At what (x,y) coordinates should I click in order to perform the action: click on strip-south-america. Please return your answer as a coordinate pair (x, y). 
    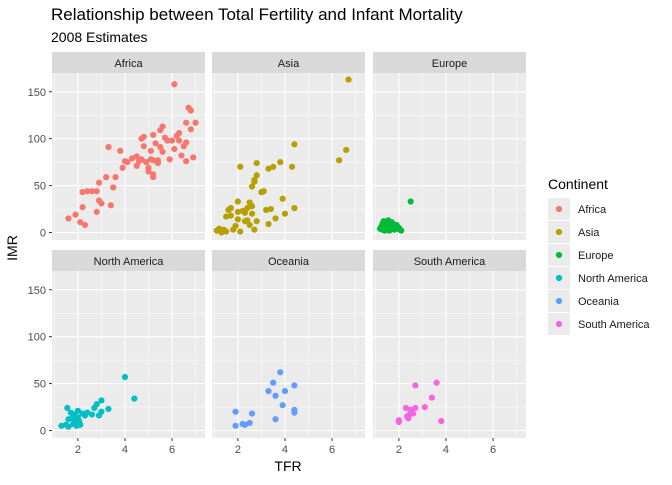
    Looking at the image, I should click on (449, 260).